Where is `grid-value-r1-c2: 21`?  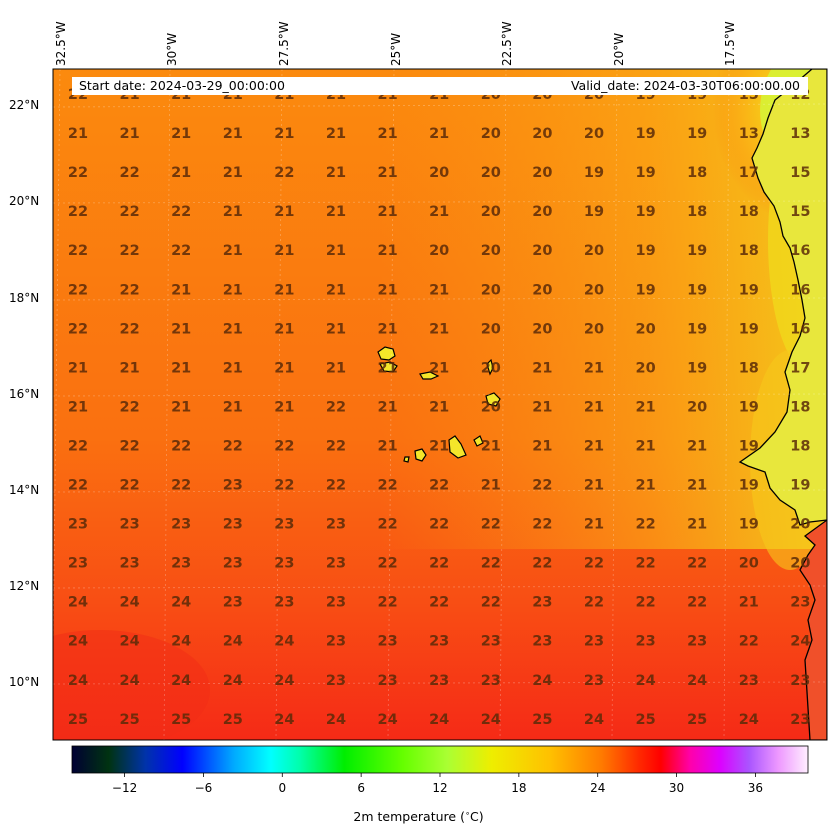
grid-value-r1-c2: 21 is located at coordinates (181, 134).